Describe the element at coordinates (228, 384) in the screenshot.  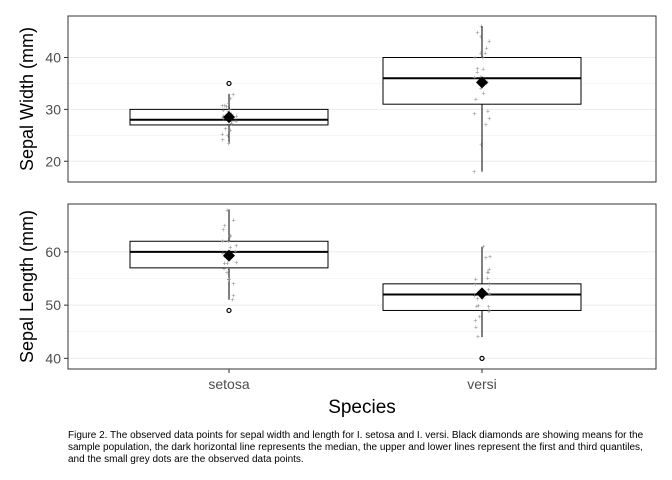
I see `x-tick-label: setosa` at that location.